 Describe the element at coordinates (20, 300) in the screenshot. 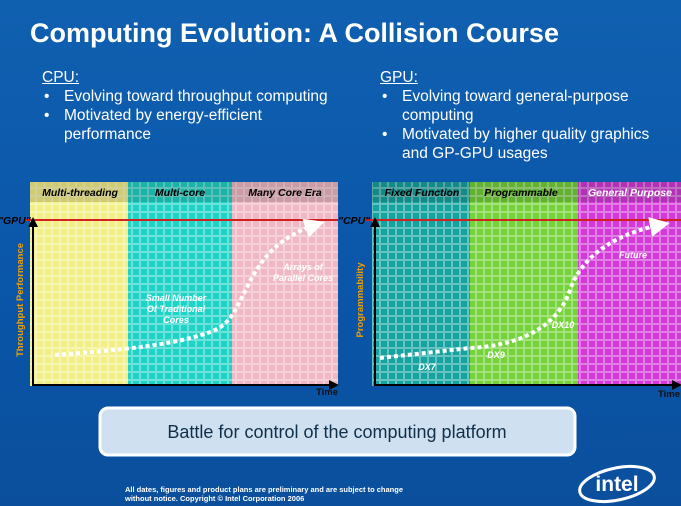

I see `y-axis-label: Throughput Performance` at that location.